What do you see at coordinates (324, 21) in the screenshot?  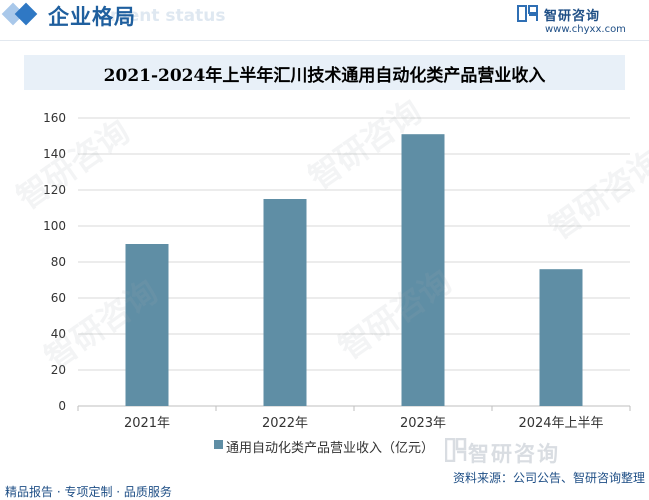 I see `page-header: ment status 企业格局 智研咨询 www.chyxx.com` at bounding box center [324, 21].